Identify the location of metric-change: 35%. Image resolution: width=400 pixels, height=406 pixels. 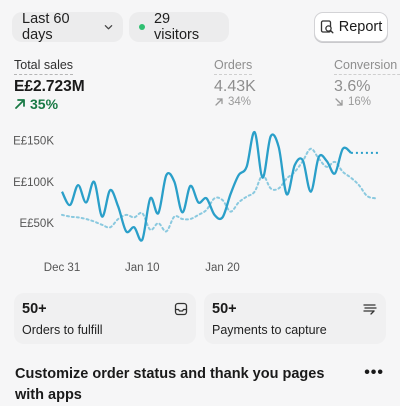
(49, 104).